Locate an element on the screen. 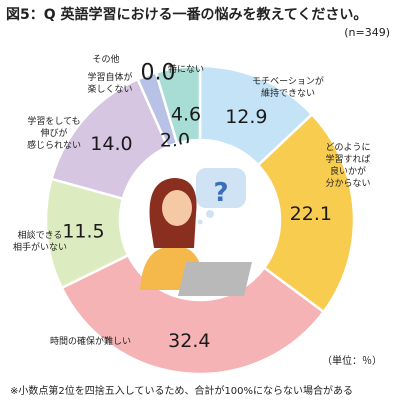 This screenshot has height=400, width=400. footnote: ※小数点第2位を四捨五入しているため、合計が100%にならない場合がある is located at coordinates (182, 391).